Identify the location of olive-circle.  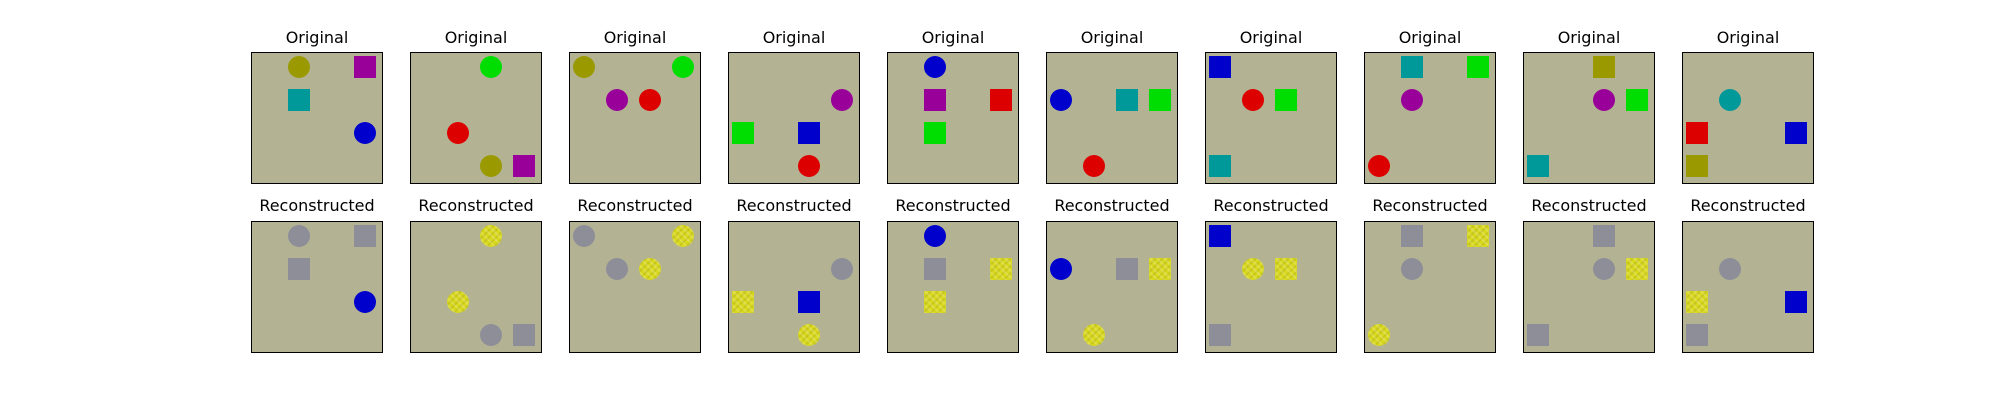
(491, 166).